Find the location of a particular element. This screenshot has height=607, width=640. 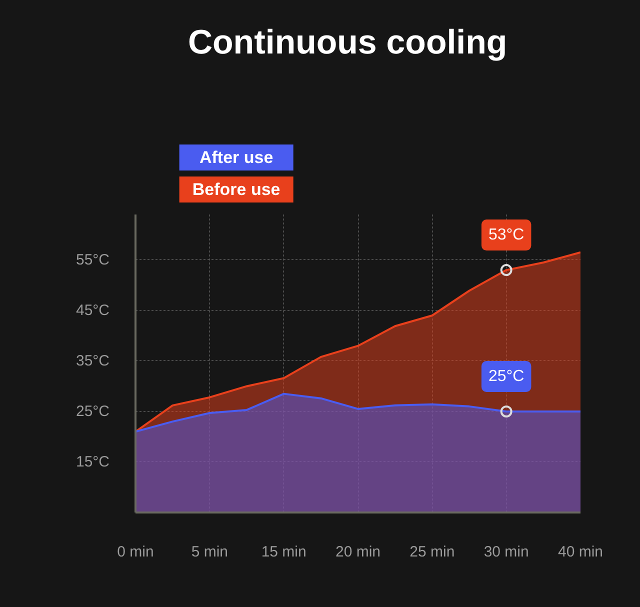

y-tick-label: 45°C is located at coordinates (93, 310).